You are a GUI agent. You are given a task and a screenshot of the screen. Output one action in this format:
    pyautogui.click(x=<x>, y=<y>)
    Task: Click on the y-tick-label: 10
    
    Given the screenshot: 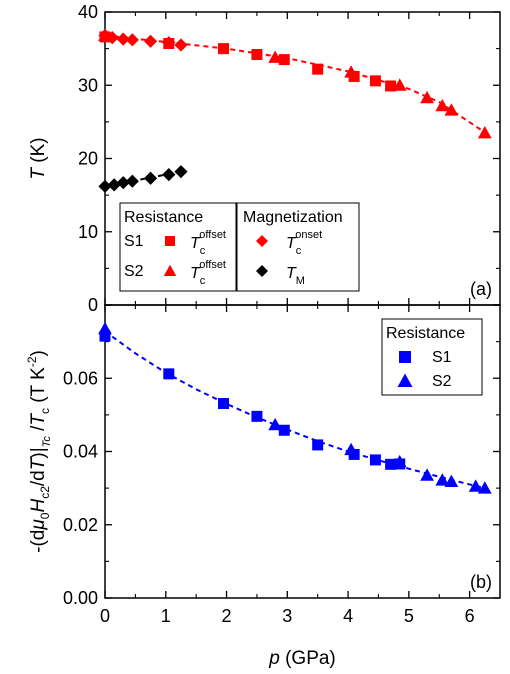 What is the action you would take?
    pyautogui.click(x=88, y=232)
    